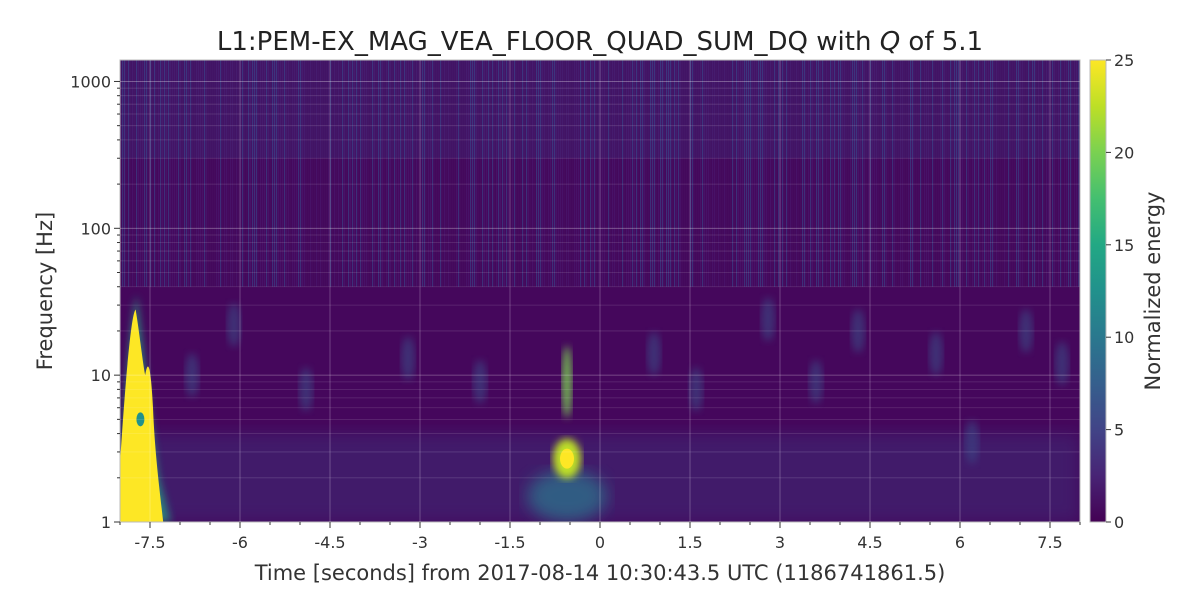 The height and width of the screenshot is (600, 1200). What do you see at coordinates (101, 375) in the screenshot?
I see `y-tick-label: 10` at bounding box center [101, 375].